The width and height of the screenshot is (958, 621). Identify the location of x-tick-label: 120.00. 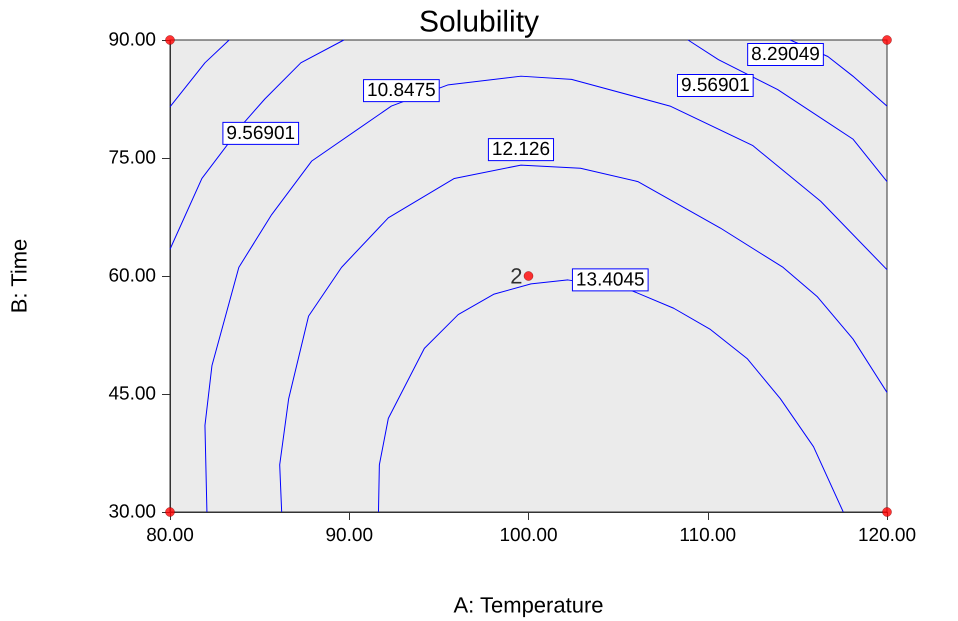
(887, 535).